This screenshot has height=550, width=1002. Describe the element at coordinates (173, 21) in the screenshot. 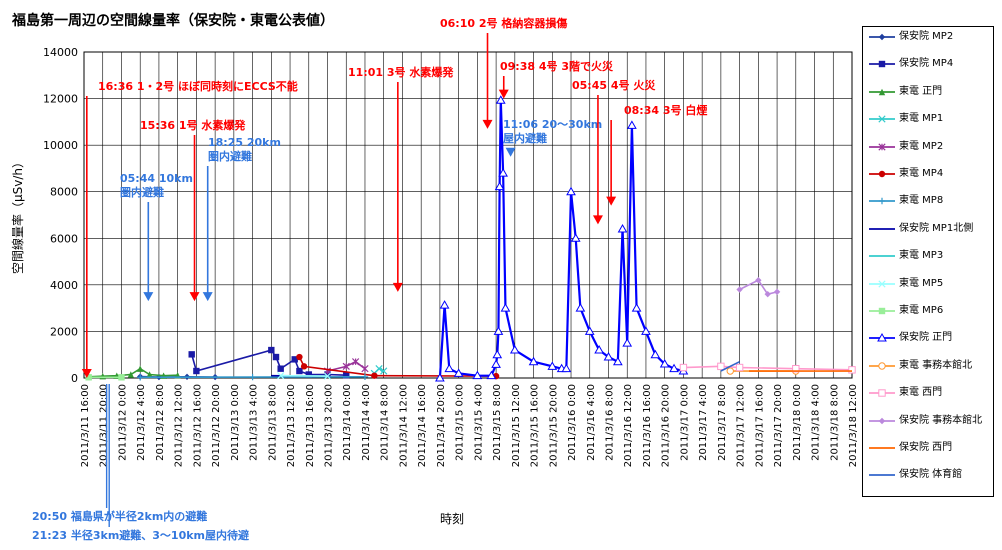

I see `chart-title: 福島第一周辺の空間線量率（保安院・東電公表値）` at that location.